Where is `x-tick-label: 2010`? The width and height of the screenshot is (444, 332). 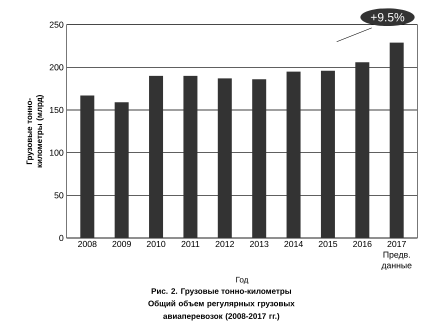
x-tick-label: 2010 is located at coordinates (156, 244).